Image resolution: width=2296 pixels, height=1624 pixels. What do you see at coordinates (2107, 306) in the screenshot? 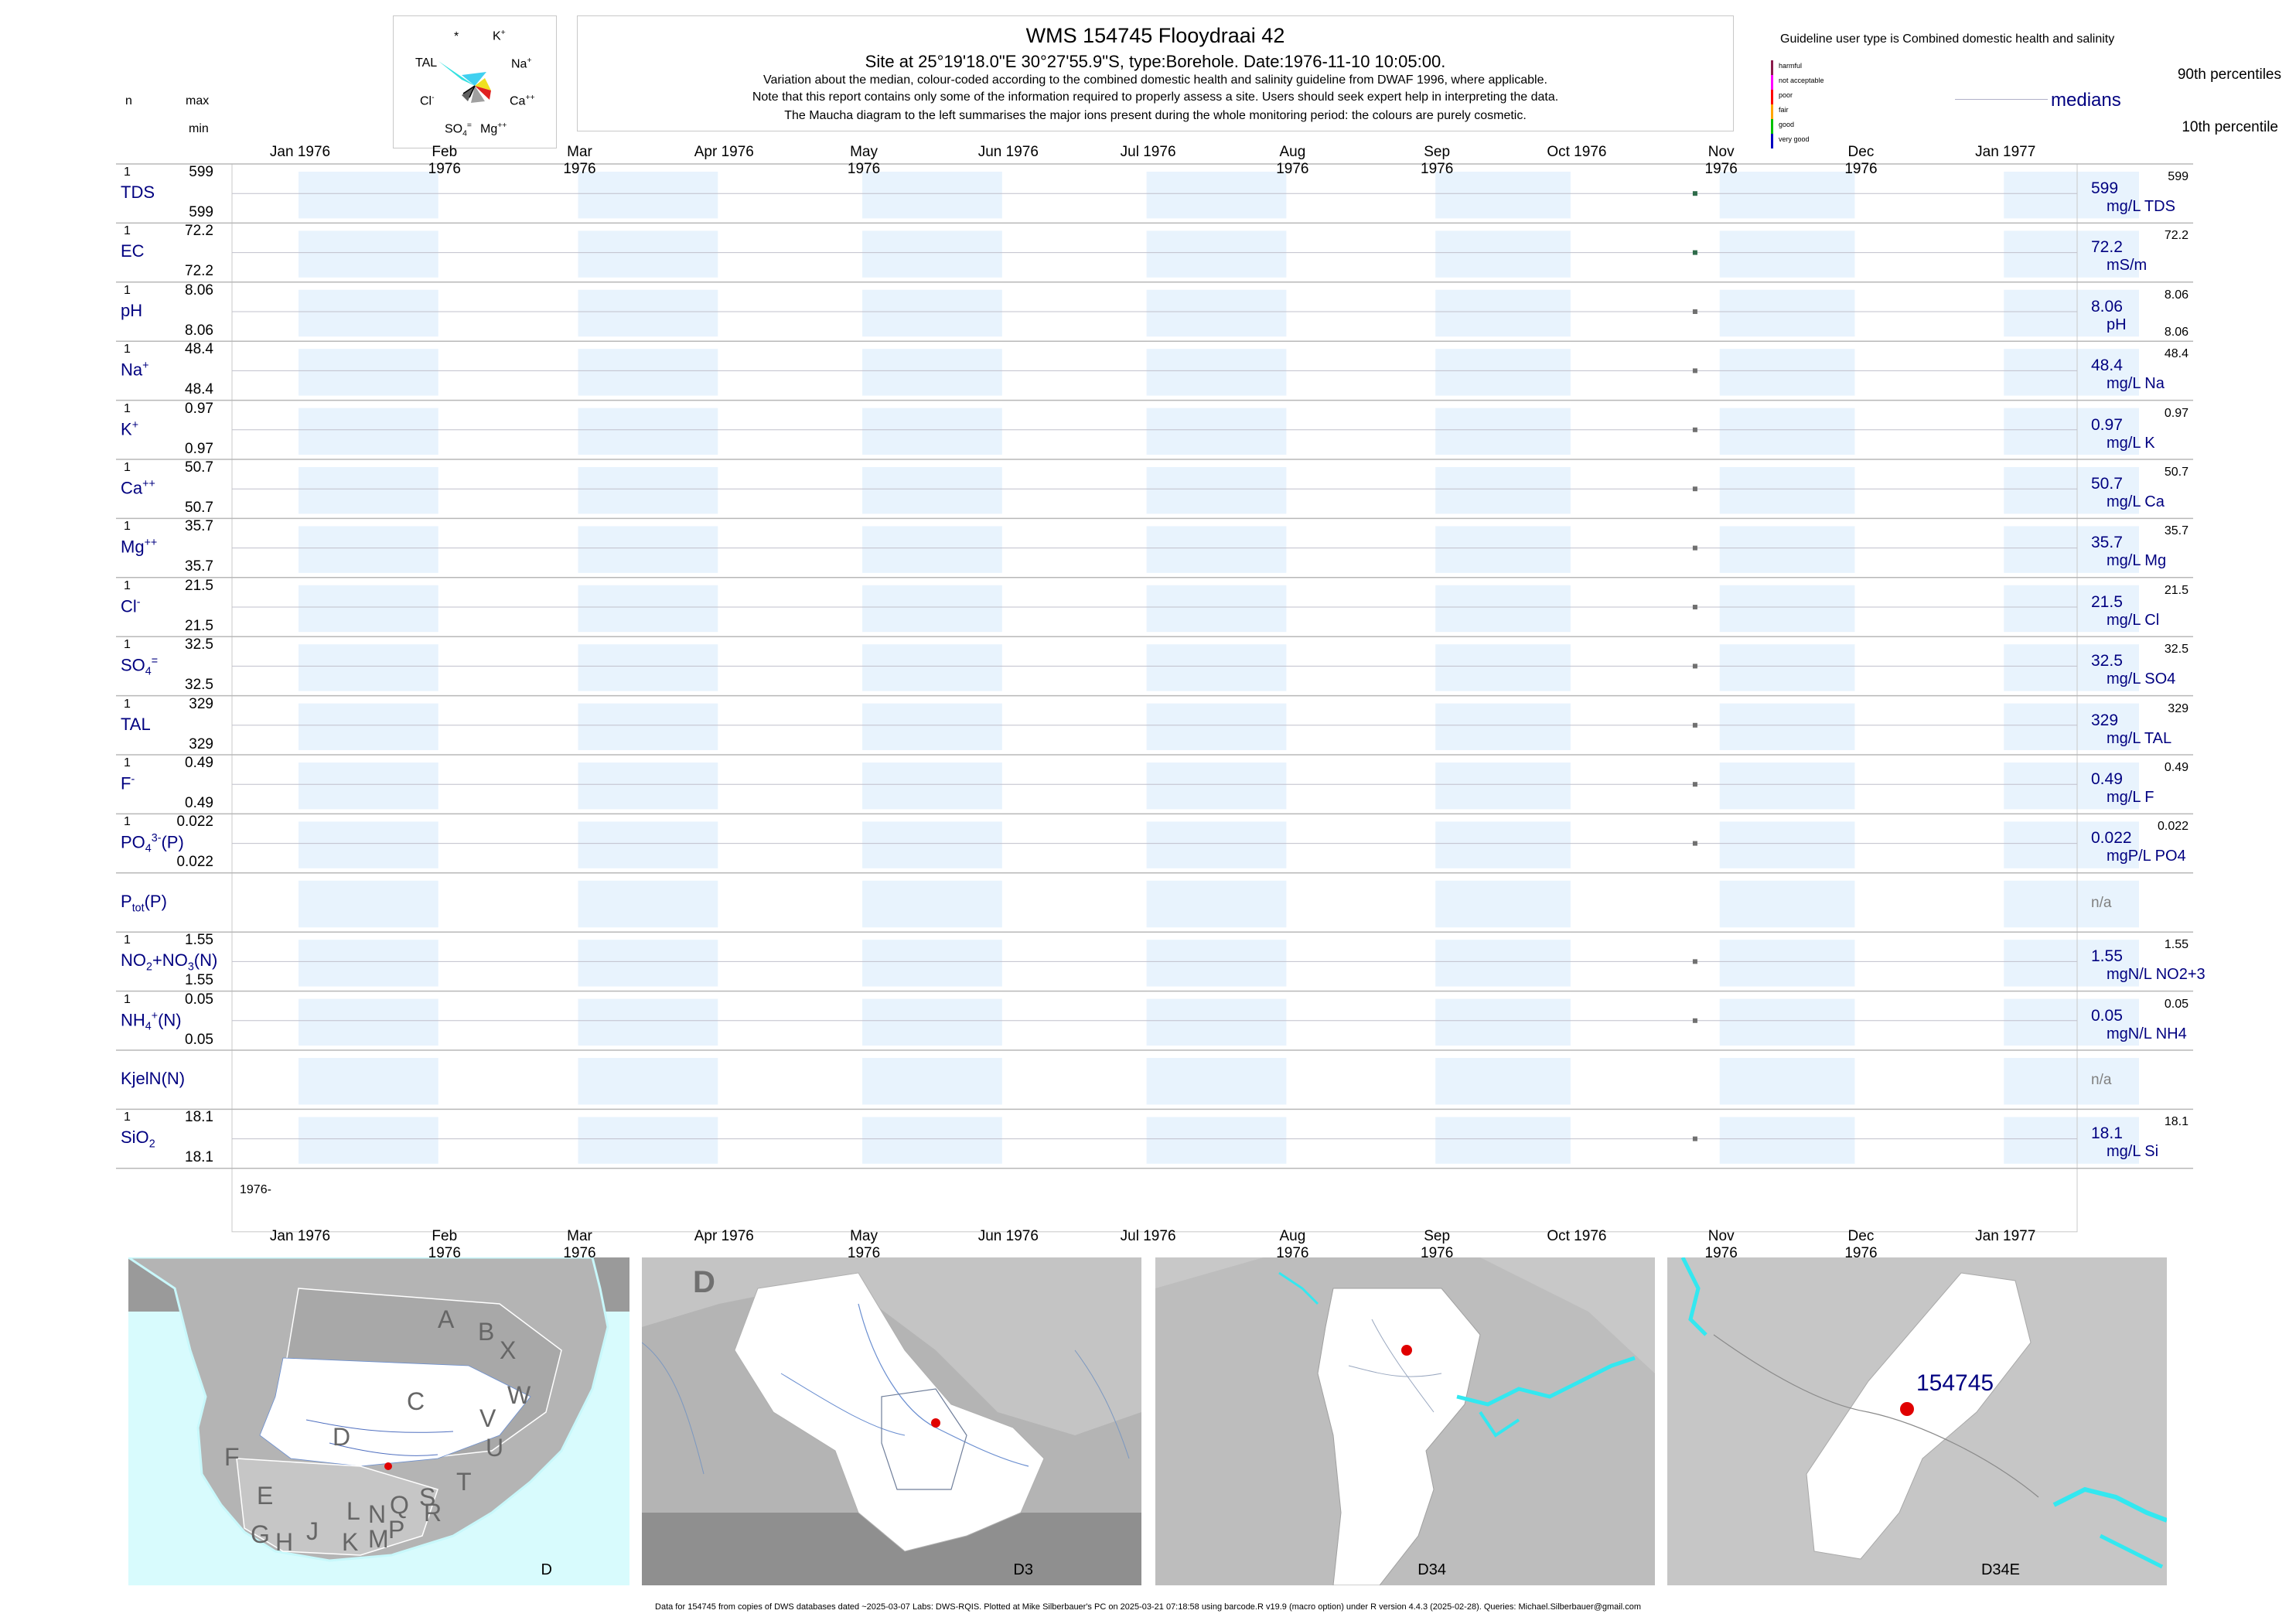
I see `row-median: 8.06` at bounding box center [2107, 306].